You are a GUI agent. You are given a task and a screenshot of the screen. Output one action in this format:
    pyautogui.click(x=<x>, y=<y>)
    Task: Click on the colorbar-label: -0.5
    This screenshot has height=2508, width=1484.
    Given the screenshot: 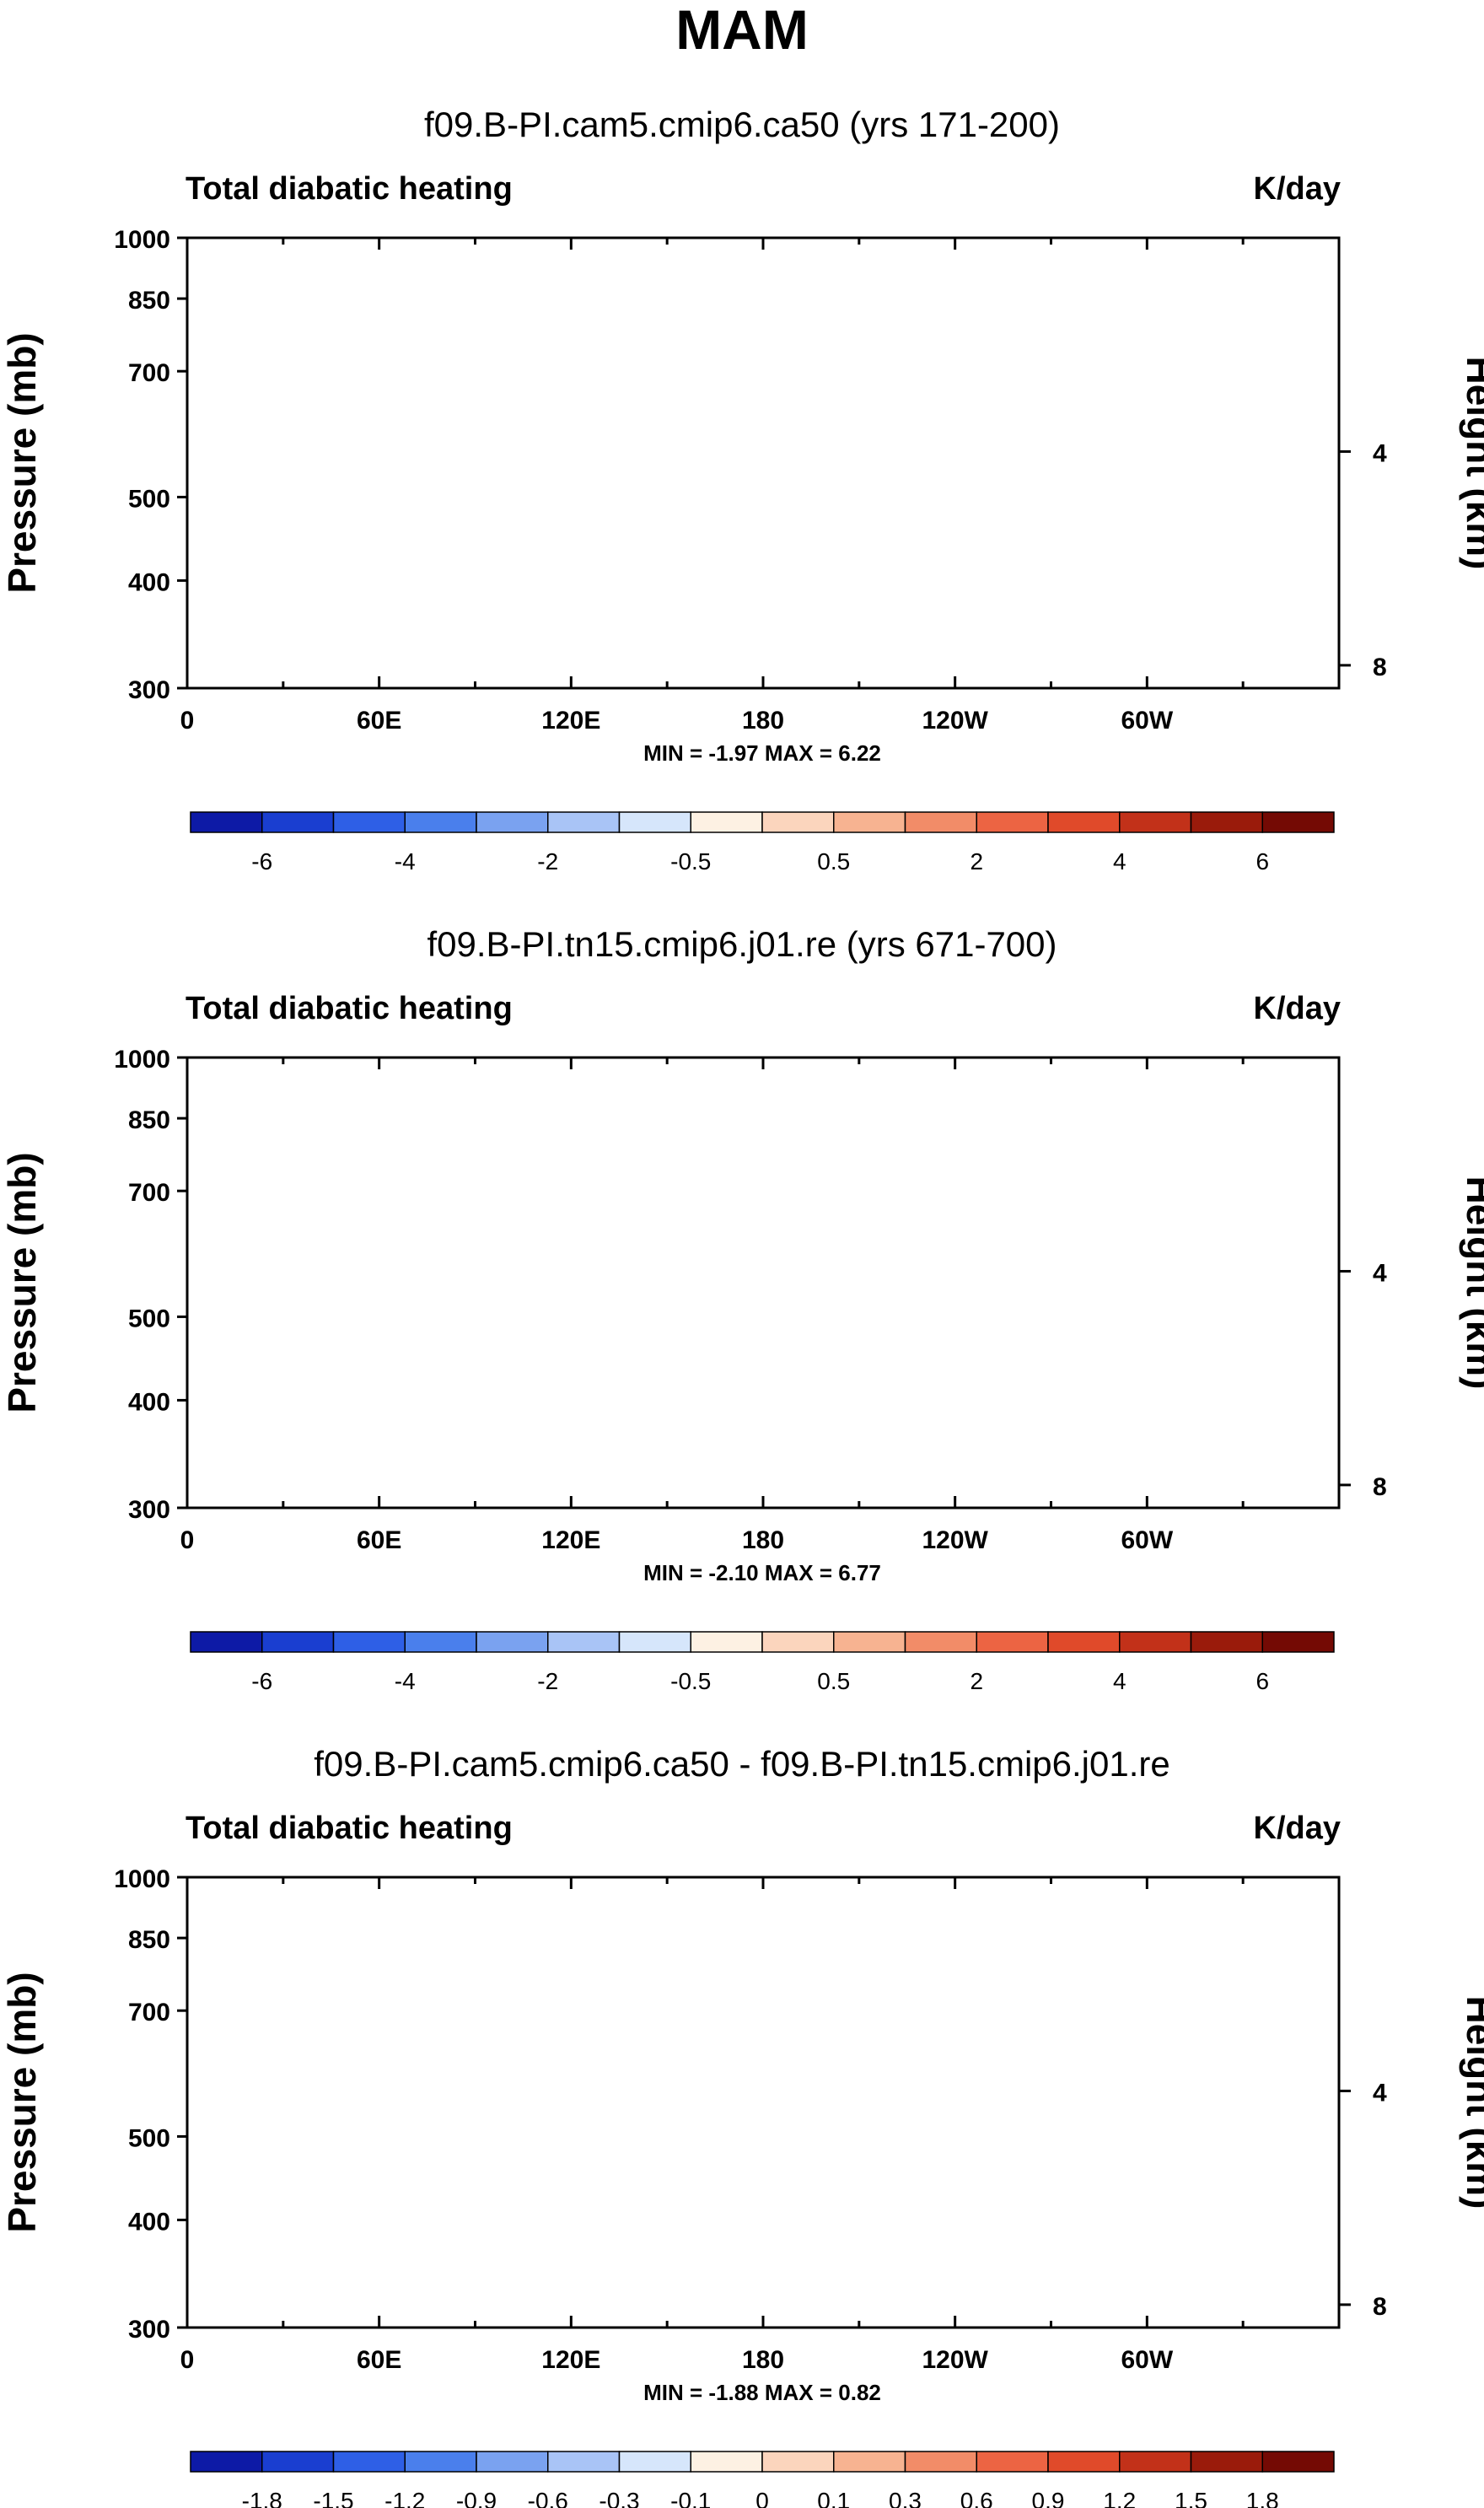 What is the action you would take?
    pyautogui.click(x=690, y=861)
    